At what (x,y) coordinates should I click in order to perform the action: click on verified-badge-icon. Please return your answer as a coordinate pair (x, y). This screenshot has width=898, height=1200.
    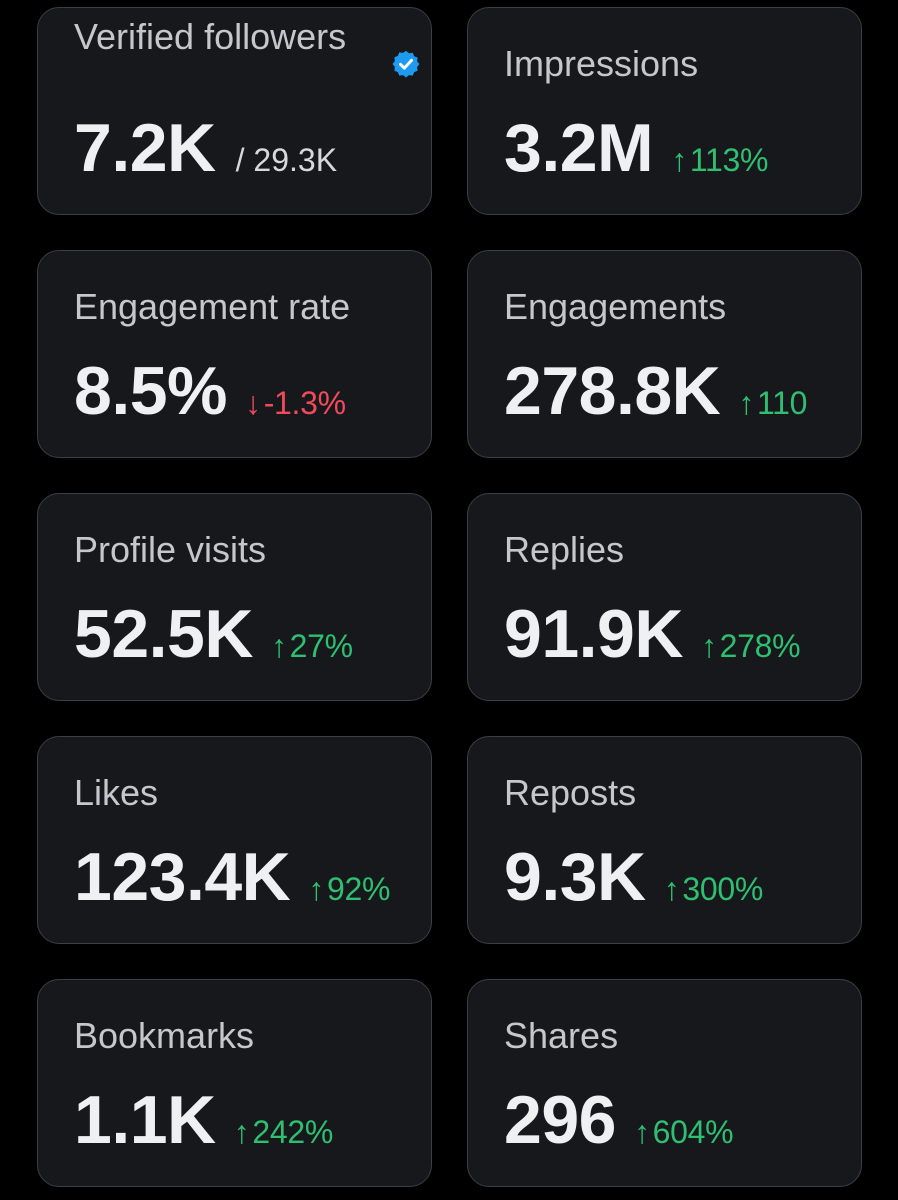
    Looking at the image, I should click on (406, 64).